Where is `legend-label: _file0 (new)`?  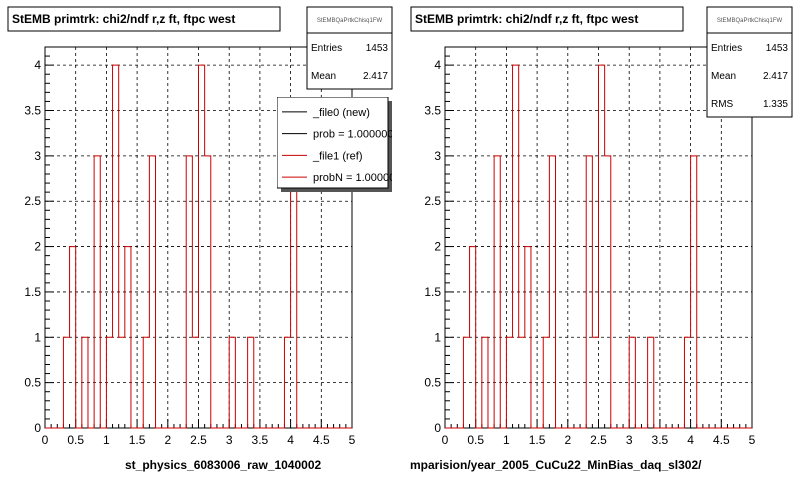 legend-label: _file0 (new) is located at coordinates (341, 113).